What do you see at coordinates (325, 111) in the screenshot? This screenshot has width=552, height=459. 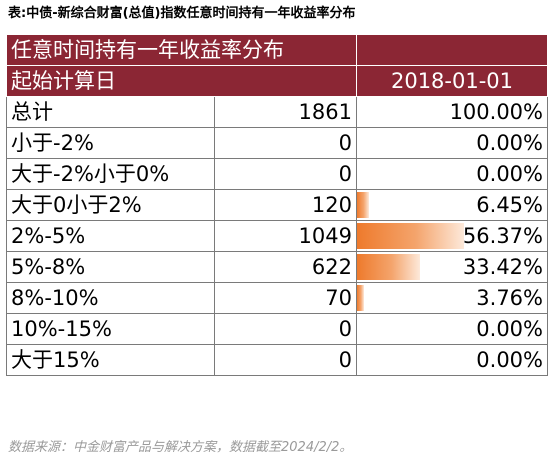 I see `row-count: 1861` at bounding box center [325, 111].